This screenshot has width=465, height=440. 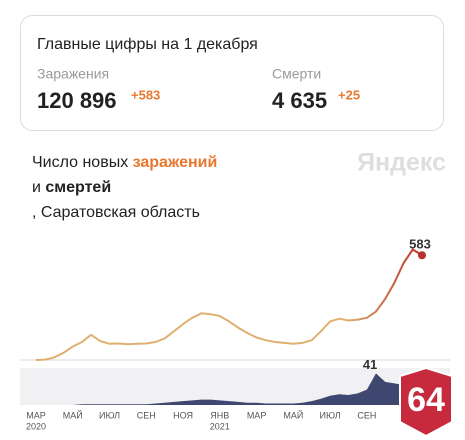 I want to click on badge-text: 64, so click(x=426, y=400).